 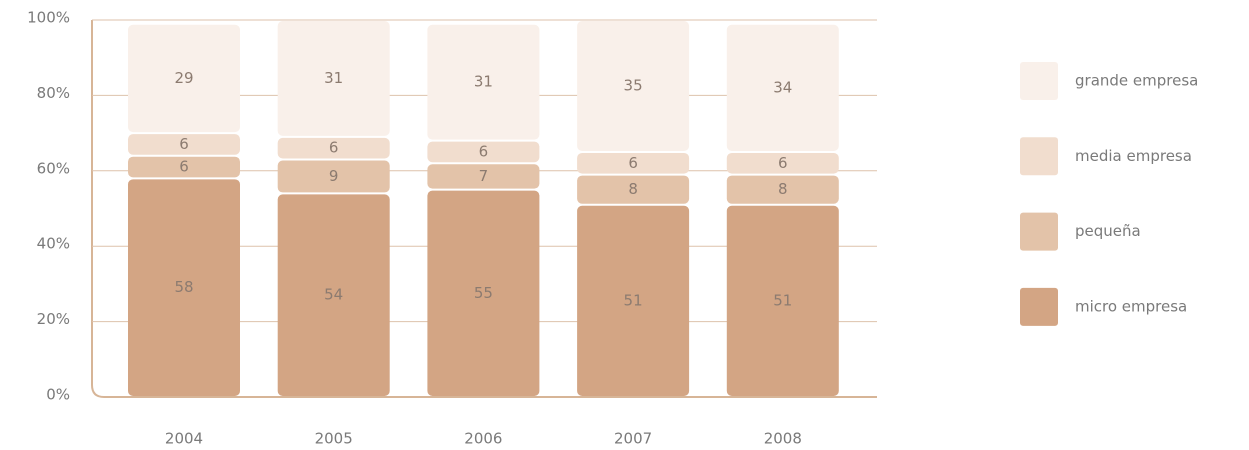 I want to click on y-tick-label: 80%, so click(x=53, y=93).